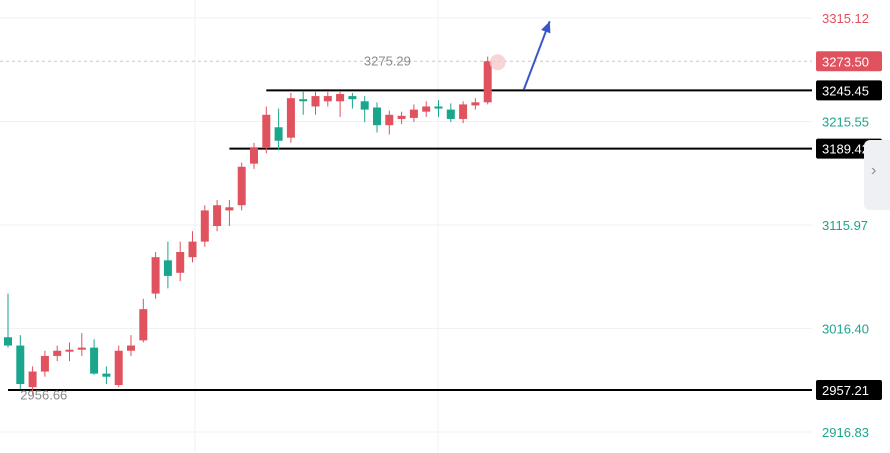 The width and height of the screenshot is (890, 453). Describe the element at coordinates (845, 390) in the screenshot. I see `level-label-2: 2957.21` at that location.